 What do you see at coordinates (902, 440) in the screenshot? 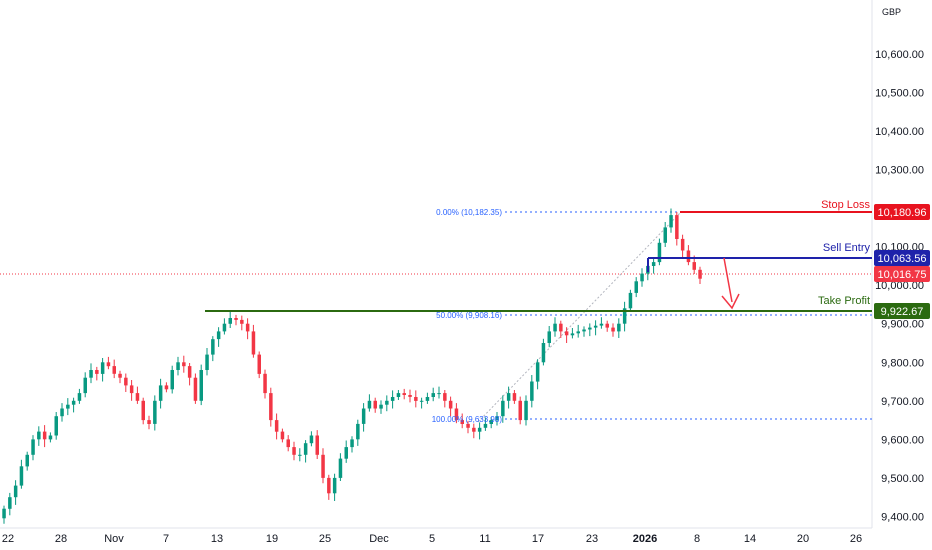
I see `price-tick-label: 9,600.00` at bounding box center [902, 440].